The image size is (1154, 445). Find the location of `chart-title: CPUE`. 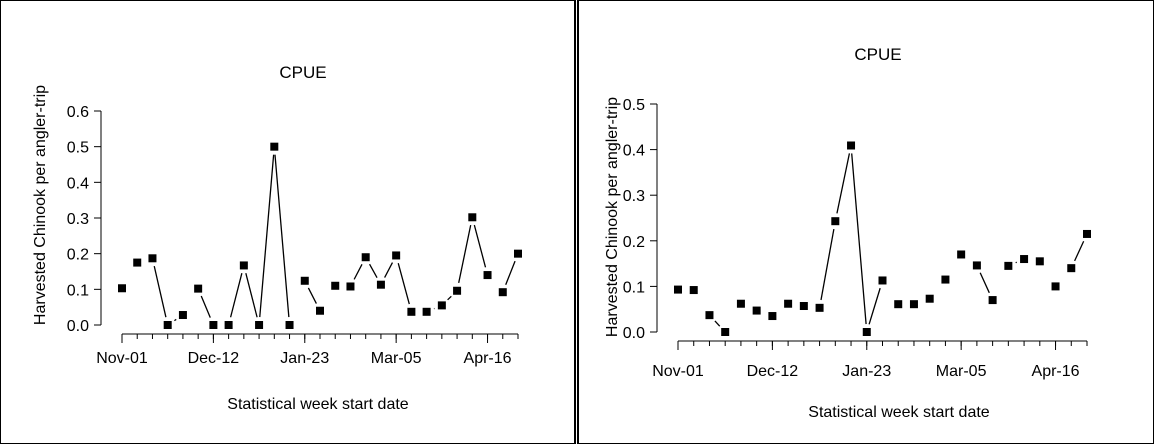

chart-title: CPUE is located at coordinates (302, 72).